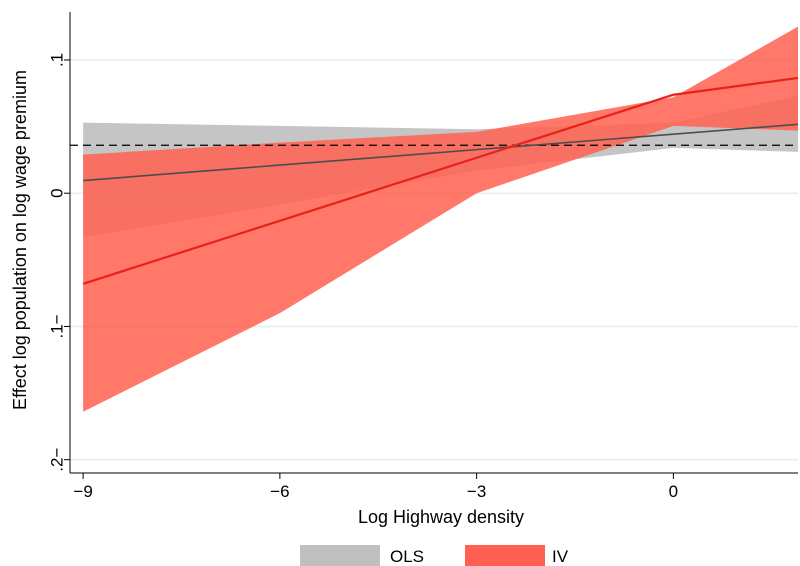 This screenshot has width=800, height=566. I want to click on x-tick-label-1: −6, so click(279, 491).